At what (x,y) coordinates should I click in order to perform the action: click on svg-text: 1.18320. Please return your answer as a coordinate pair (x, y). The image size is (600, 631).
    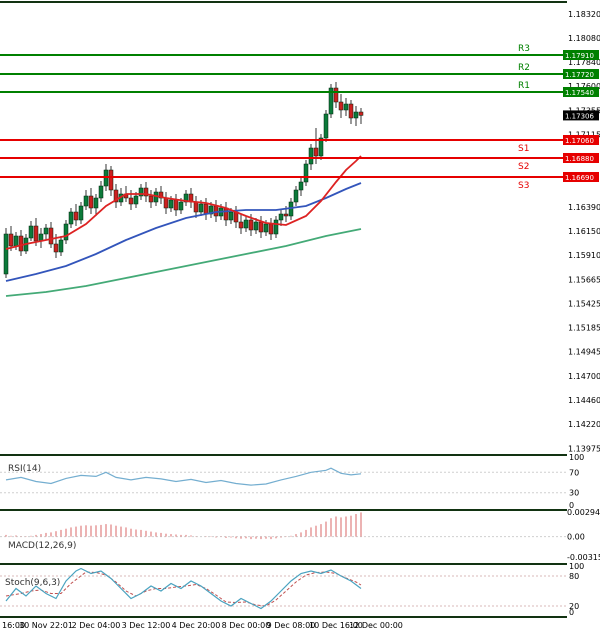
    Looking at the image, I should click on (584, 14).